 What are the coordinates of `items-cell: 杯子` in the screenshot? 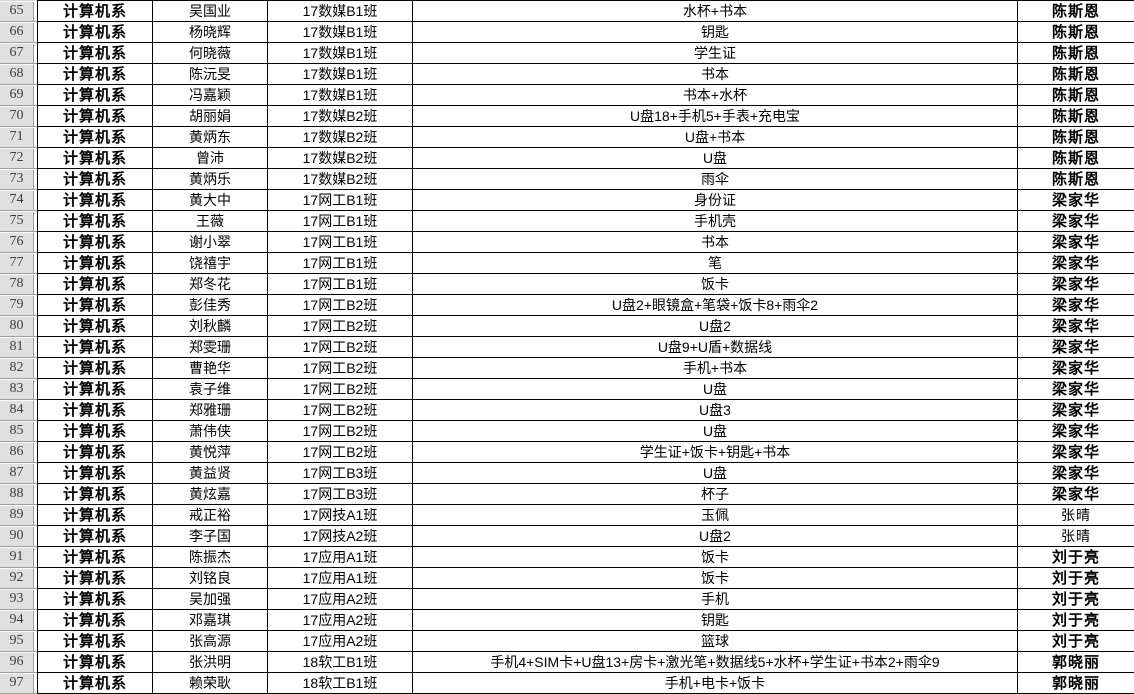 It's located at (715, 494).